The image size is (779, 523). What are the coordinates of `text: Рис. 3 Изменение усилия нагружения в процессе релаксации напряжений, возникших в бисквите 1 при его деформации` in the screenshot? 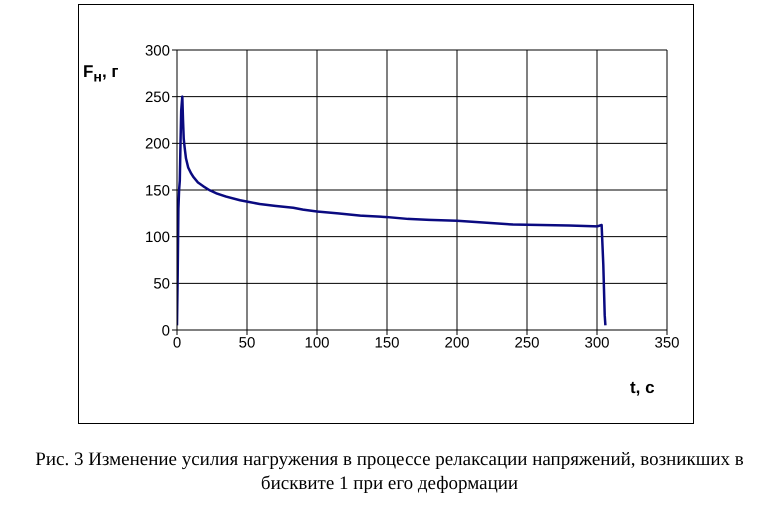 It's located at (389, 472).